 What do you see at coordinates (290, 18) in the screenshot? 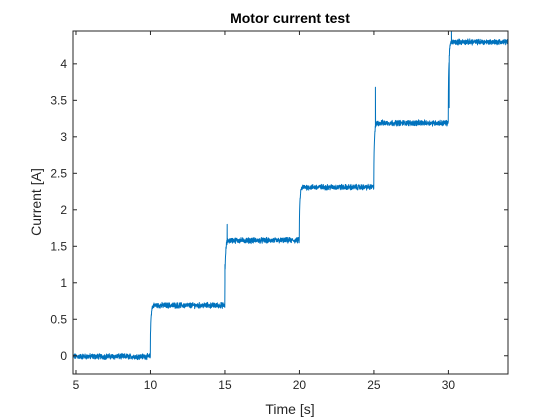
I see `chart-title: Motor current test` at bounding box center [290, 18].